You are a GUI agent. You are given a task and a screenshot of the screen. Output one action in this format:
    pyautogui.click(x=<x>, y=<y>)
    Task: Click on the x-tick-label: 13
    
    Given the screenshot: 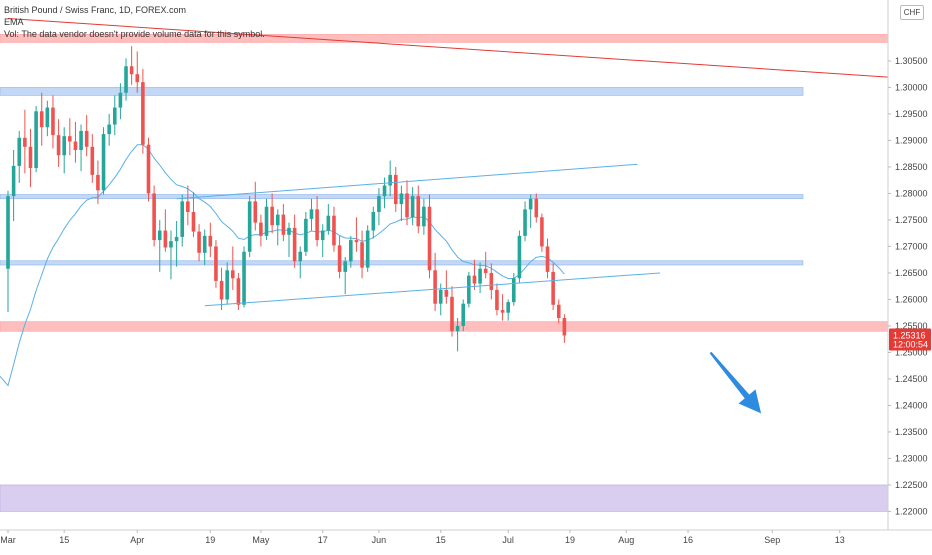 What is the action you would take?
    pyautogui.click(x=840, y=540)
    